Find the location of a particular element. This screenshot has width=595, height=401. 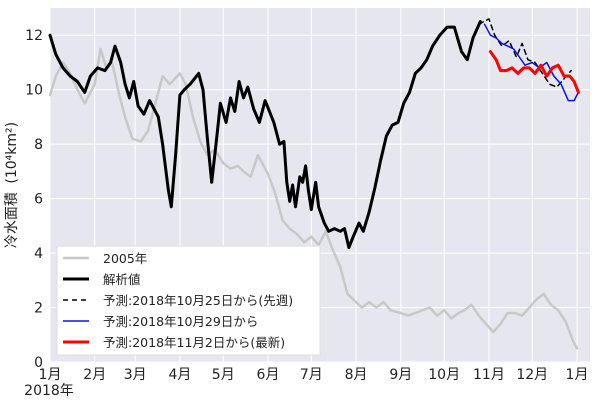

x-tick-label: 3月 is located at coordinates (135, 375).